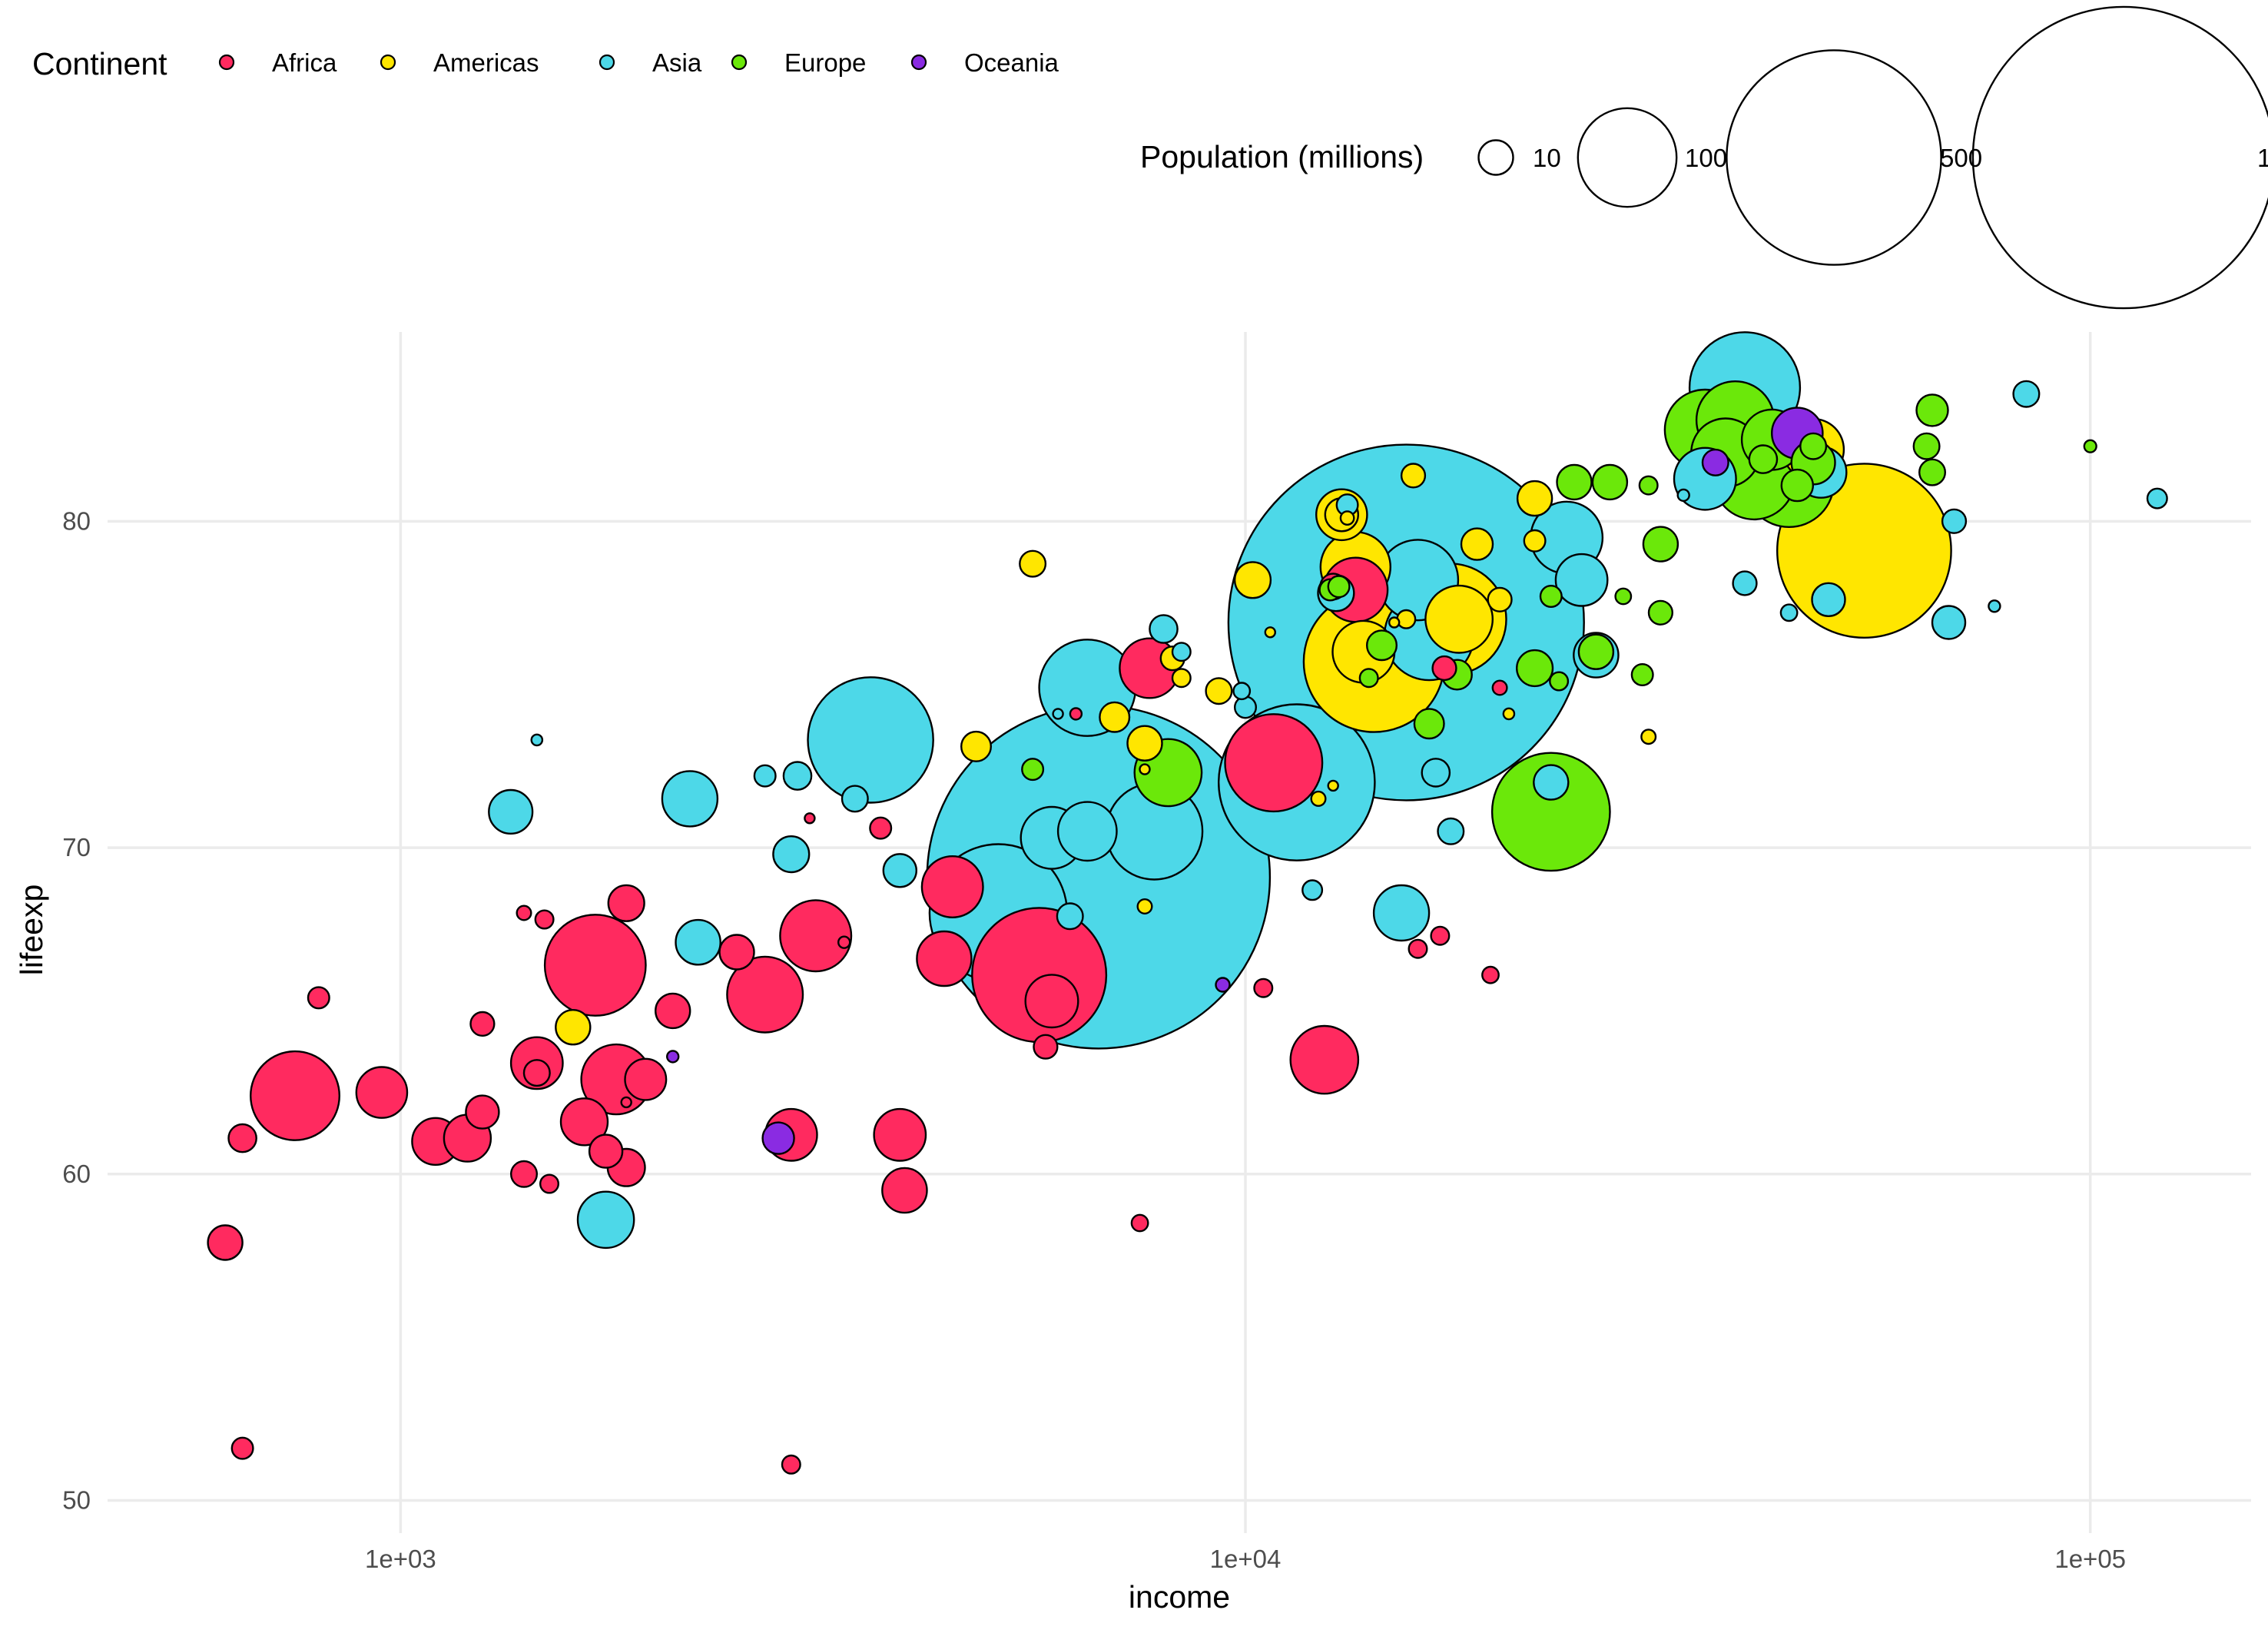 The image size is (2268, 1633). What do you see at coordinates (99, 63) in the screenshot?
I see `color-legend-title: Continent` at bounding box center [99, 63].